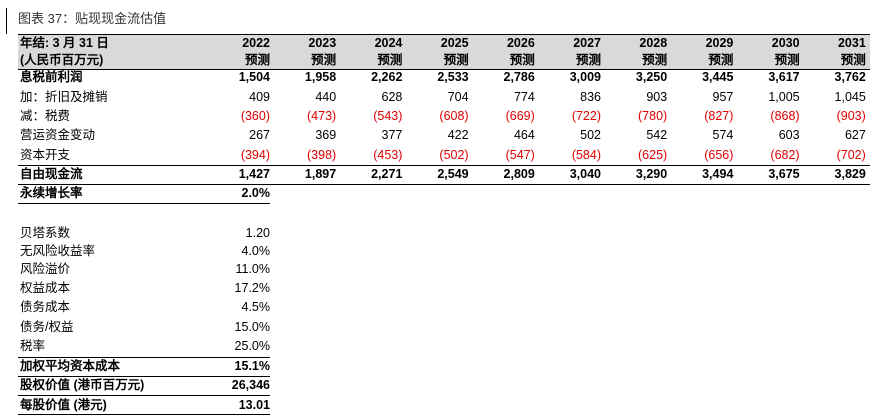 The height and width of the screenshot is (420, 878). I want to click on cell: 1,958, so click(320, 77).